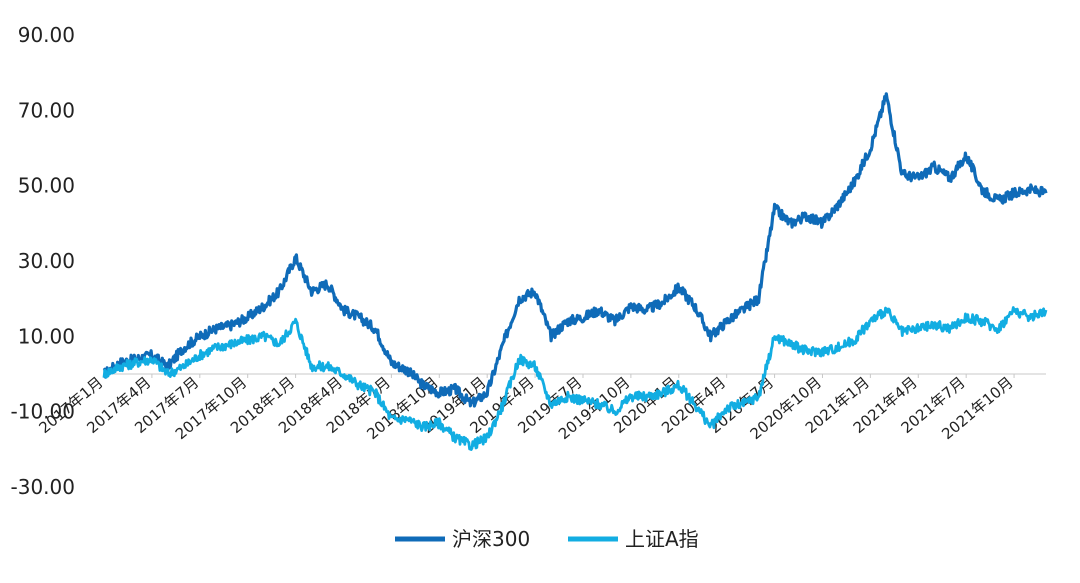  What do you see at coordinates (46, 186) in the screenshot?
I see `y-tick-label: 50.00` at bounding box center [46, 186].